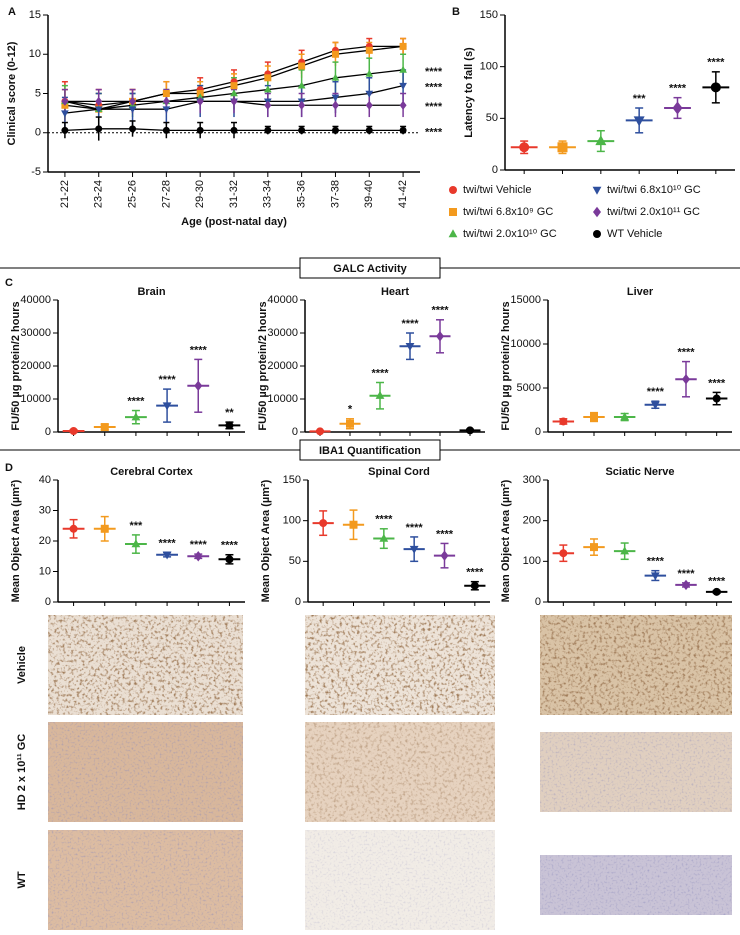 This screenshot has width=740, height=935. I want to click on legend-label: WT Vehicle, so click(634, 234).